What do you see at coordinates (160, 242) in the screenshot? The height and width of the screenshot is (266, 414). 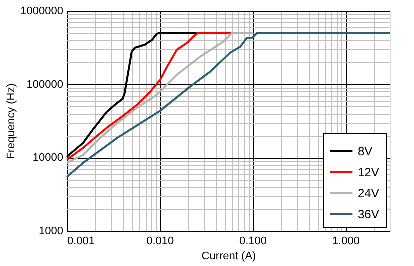 I see `x-tick-label: 0.010` at bounding box center [160, 242].